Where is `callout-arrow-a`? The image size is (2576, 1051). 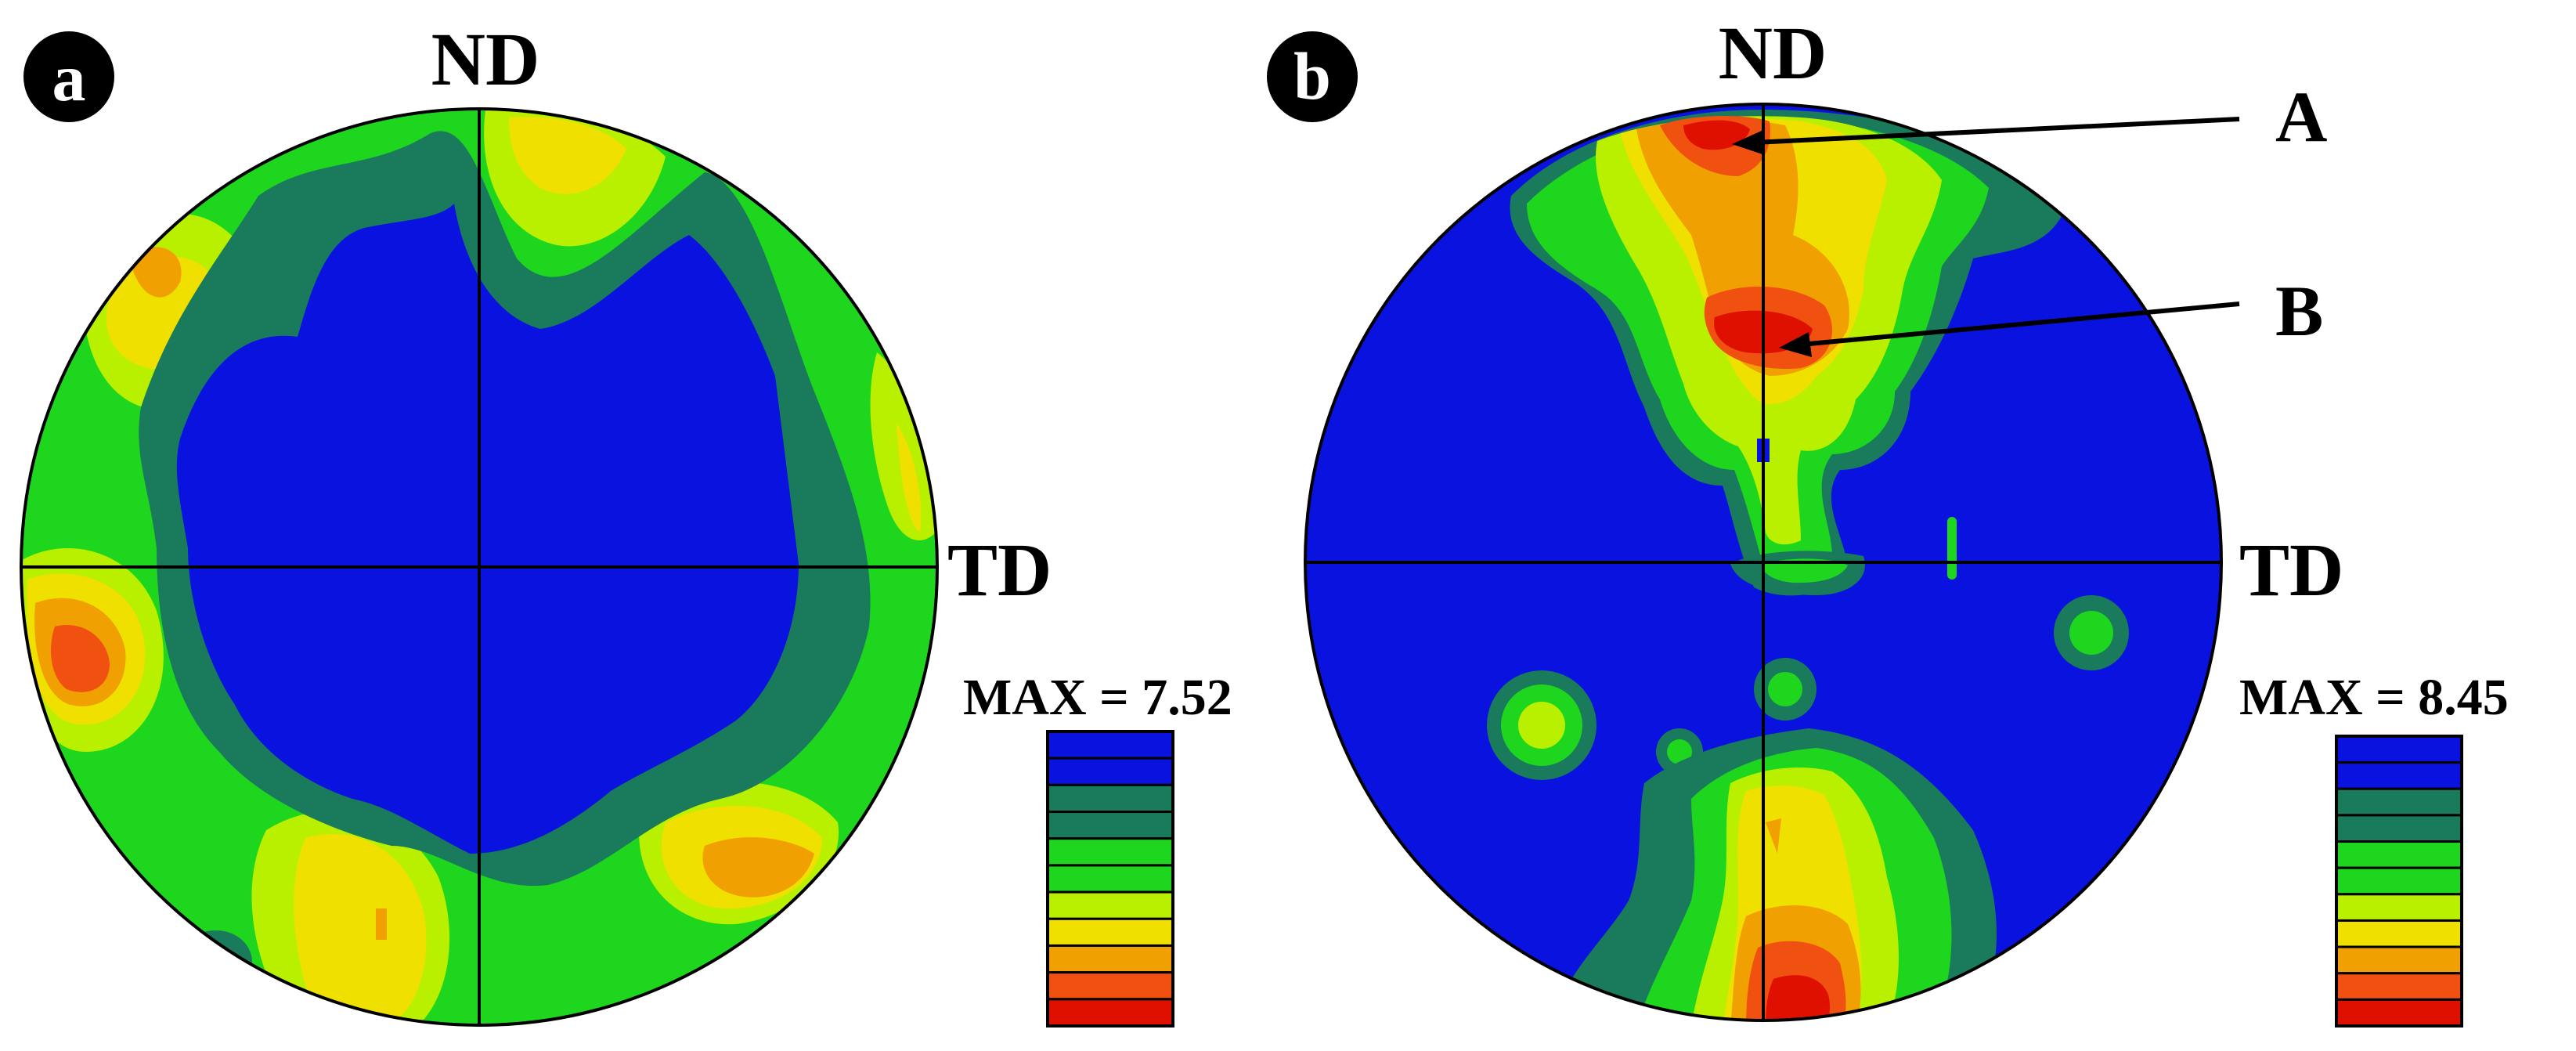 callout-arrow-a is located at coordinates (1997, 131).